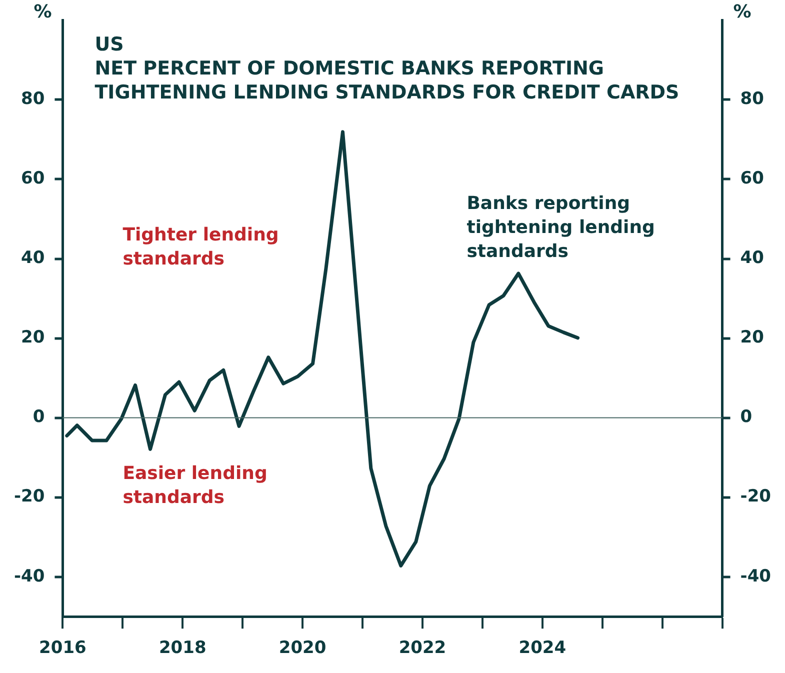 The image size is (785, 673). I want to click on text: Banks reporting tightening lending standards, so click(560, 227).